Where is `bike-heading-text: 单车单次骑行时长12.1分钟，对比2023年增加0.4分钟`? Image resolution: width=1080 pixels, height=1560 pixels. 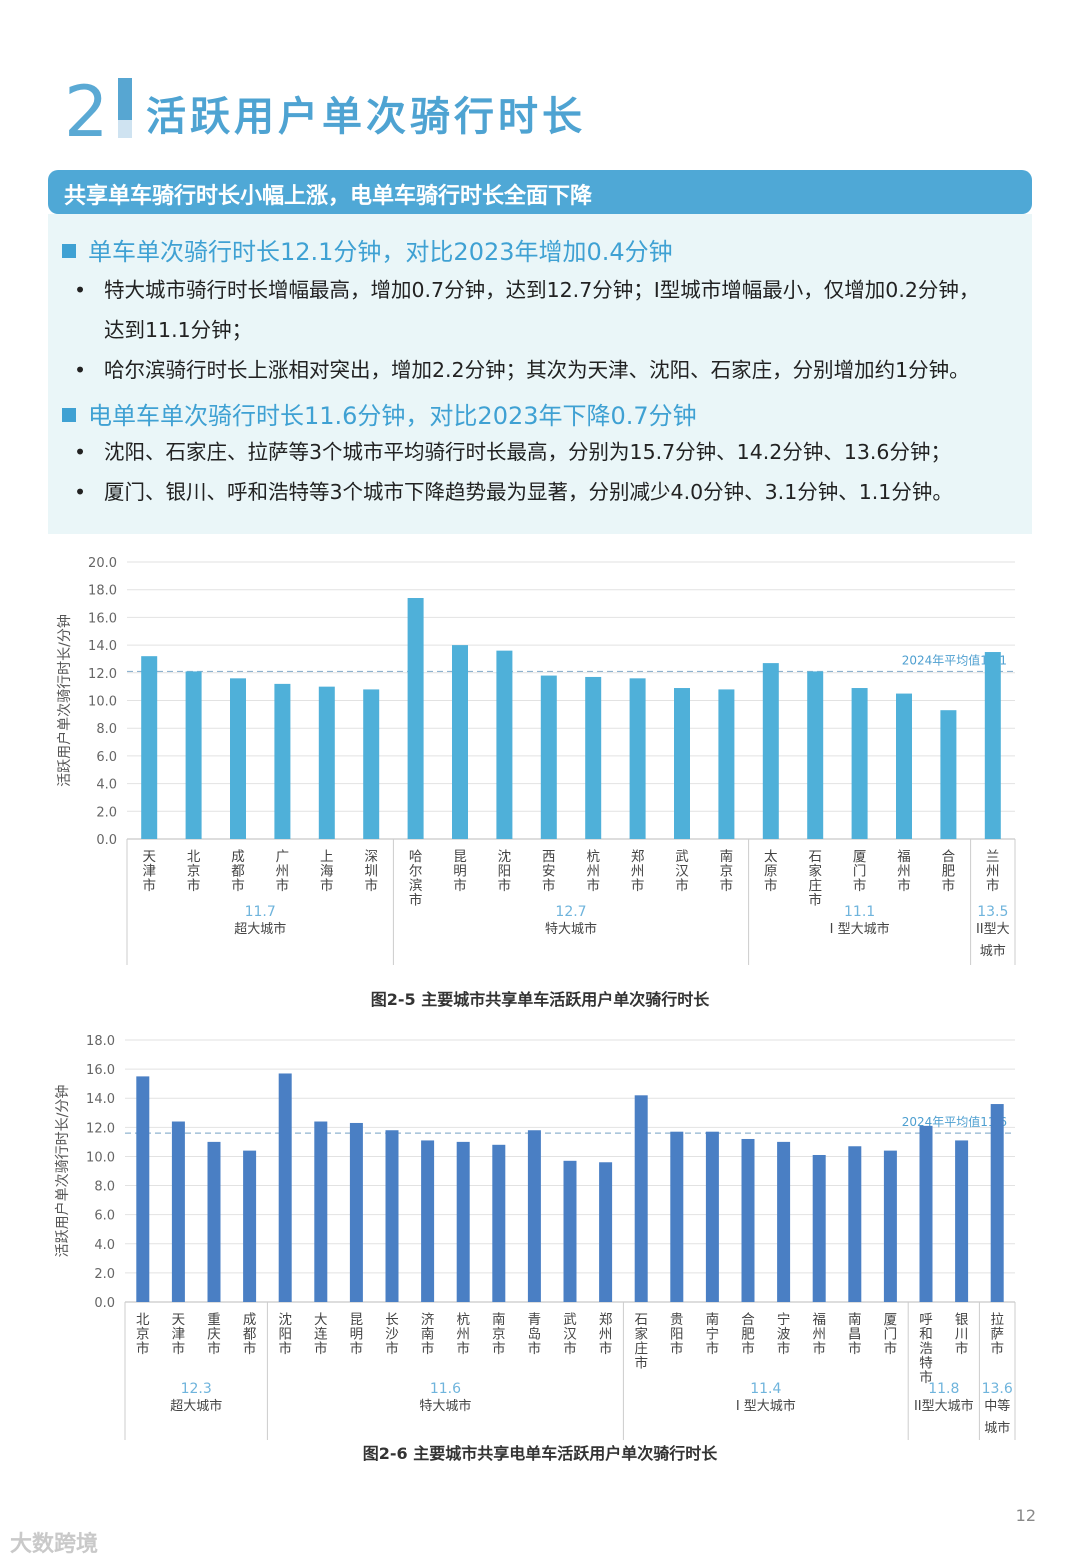 bike-heading-text: 单车单次骑行时长12.1分钟，对比2023年增加0.4分钟 is located at coordinates (380, 252).